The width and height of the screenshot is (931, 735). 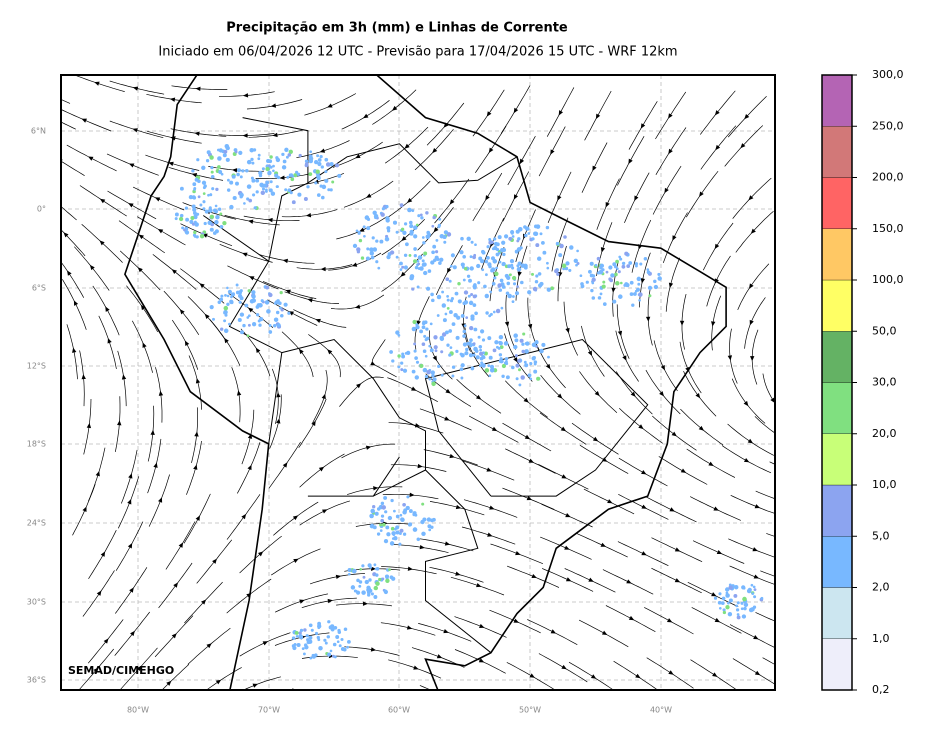 I want to click on colorbar-label: 300,0, so click(x=888, y=74).